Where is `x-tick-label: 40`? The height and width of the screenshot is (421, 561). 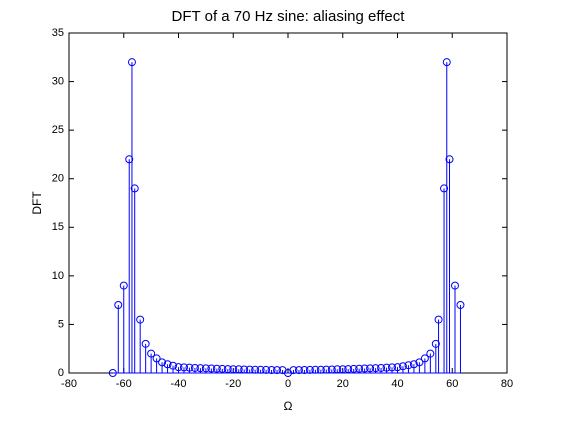
x-tick-label: 40 is located at coordinates (397, 384).